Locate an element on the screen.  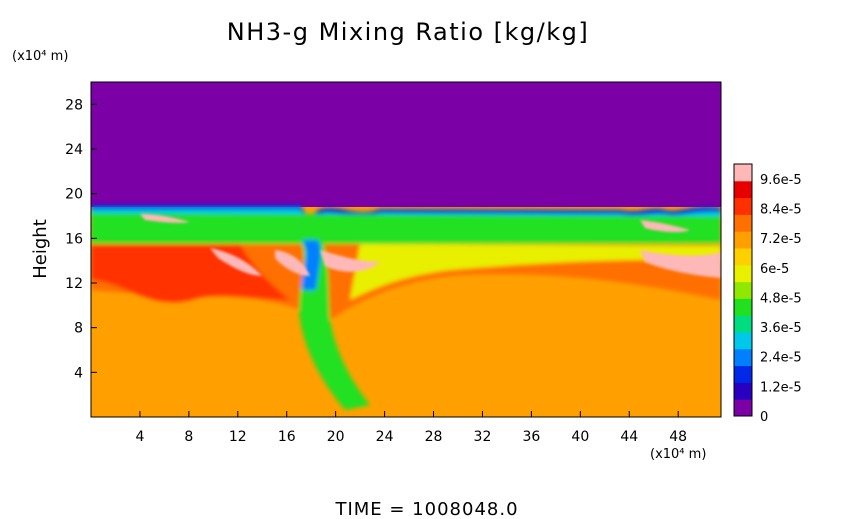
upper-green-layer is located at coordinates (406, 229).